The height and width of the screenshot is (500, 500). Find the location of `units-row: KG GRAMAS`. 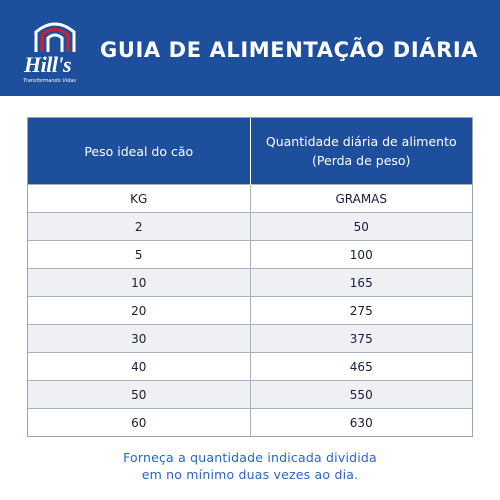

units-row: KG GRAMAS is located at coordinates (250, 198).